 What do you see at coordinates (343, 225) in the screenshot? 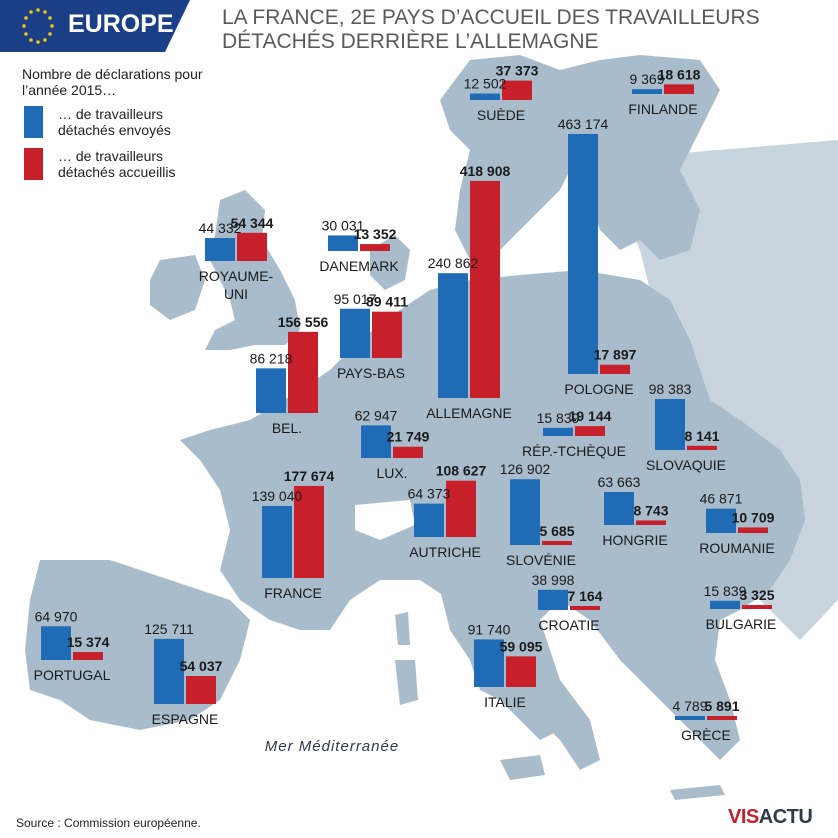
I see `value-label-sent: 30 031` at bounding box center [343, 225].